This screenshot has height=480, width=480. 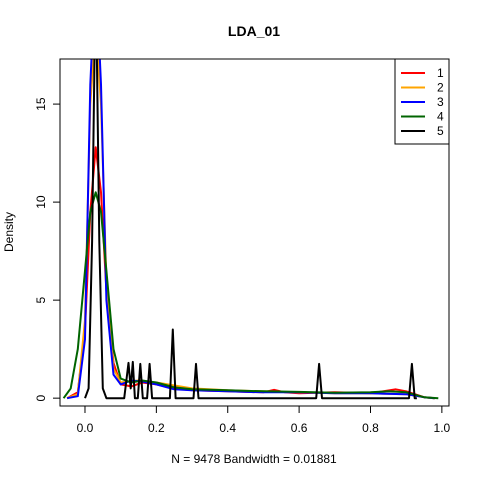 I want to click on x-tick-label: 0.8, so click(x=370, y=428).